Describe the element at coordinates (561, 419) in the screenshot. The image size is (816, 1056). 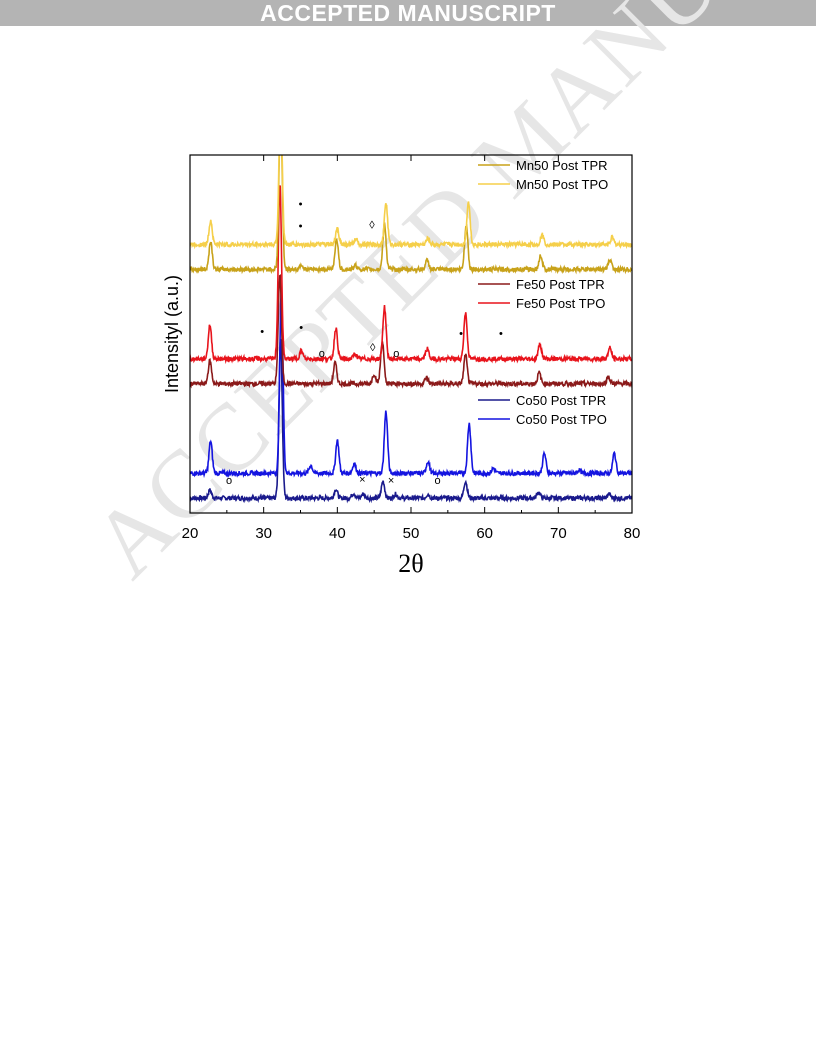
I see `legend-label: Co50 Post TPO` at that location.